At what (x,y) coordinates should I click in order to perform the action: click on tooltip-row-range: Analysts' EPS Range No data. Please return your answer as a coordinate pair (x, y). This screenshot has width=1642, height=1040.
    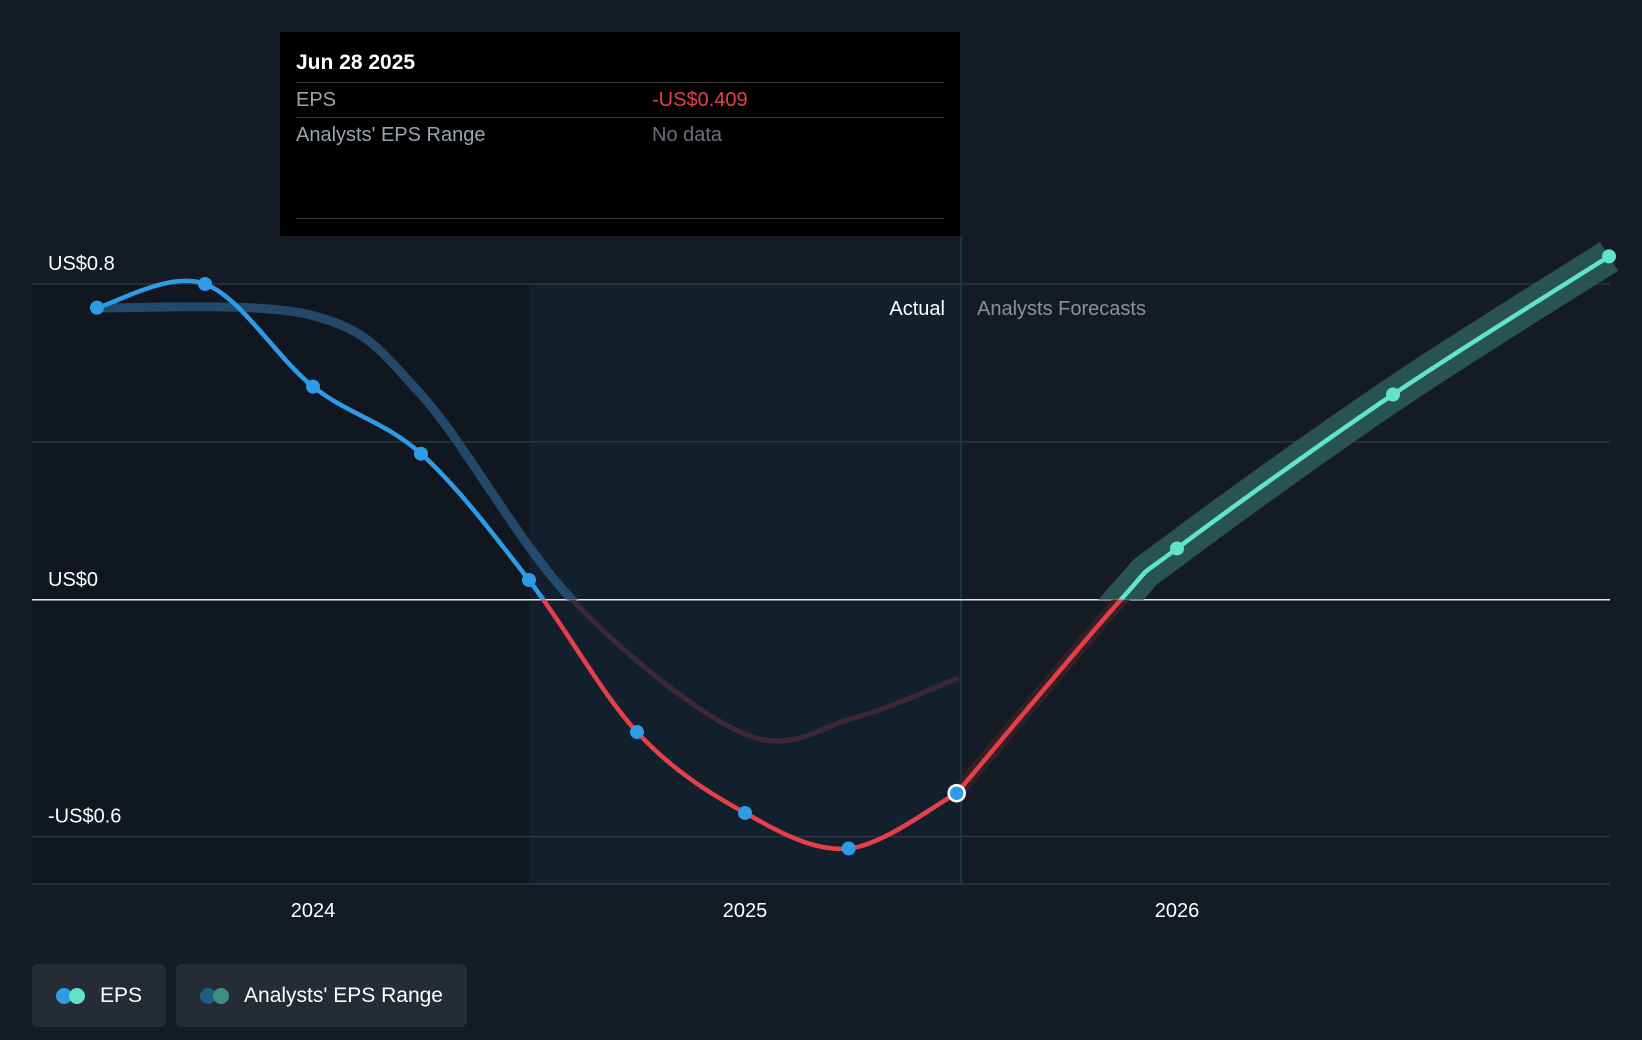
    Looking at the image, I should click on (620, 135).